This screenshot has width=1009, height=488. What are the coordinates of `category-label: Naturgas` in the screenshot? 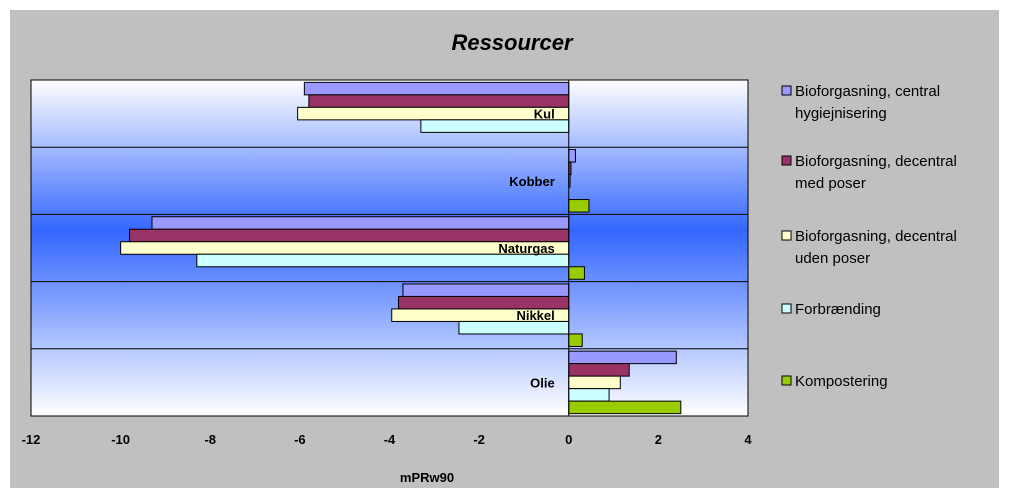 It's located at (526, 248).